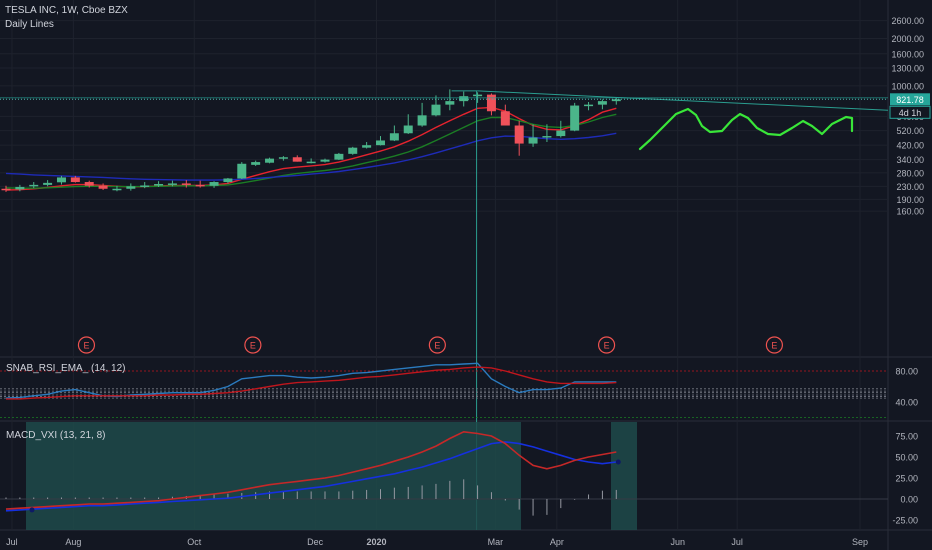  Describe the element at coordinates (437, 542) in the screenshot. I see `time-axis: Jul Aug Oct Dec 2020 Mar Apr Jun Jul Sep` at that location.